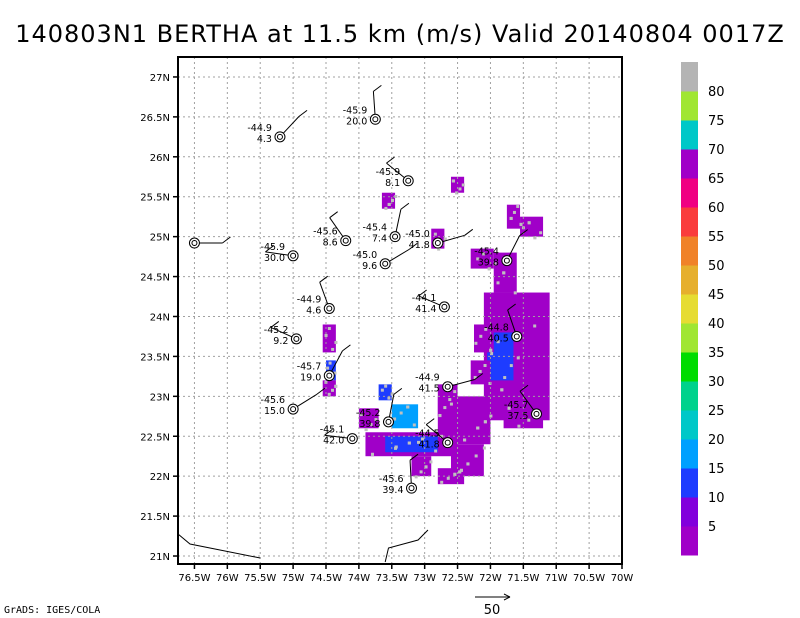  What do you see at coordinates (160, 477) in the screenshot?
I see `y-tick-label: 22N` at bounding box center [160, 477].